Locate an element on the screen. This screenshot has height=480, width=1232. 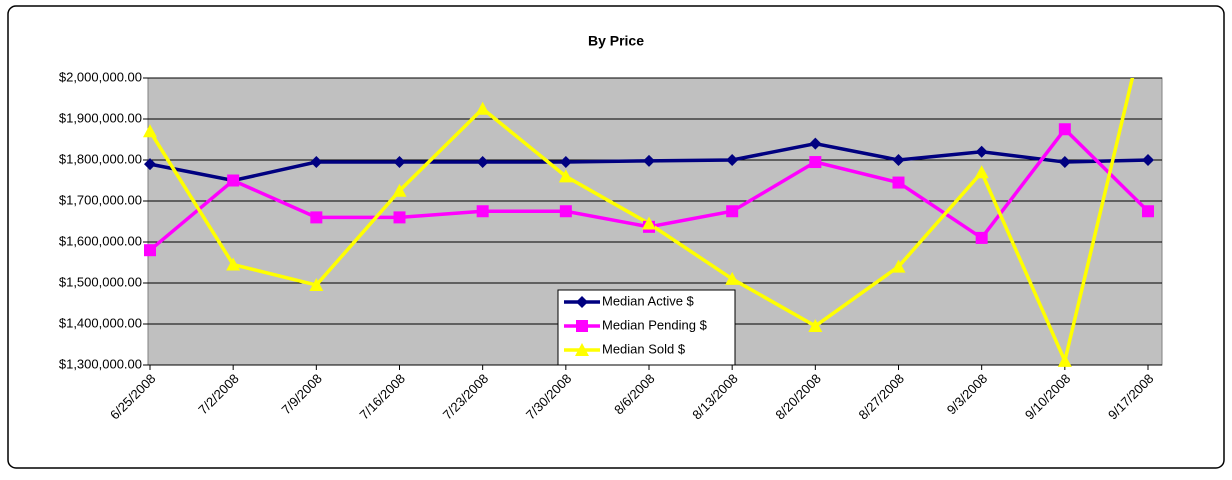
chart-title: By Price is located at coordinates (616, 41).